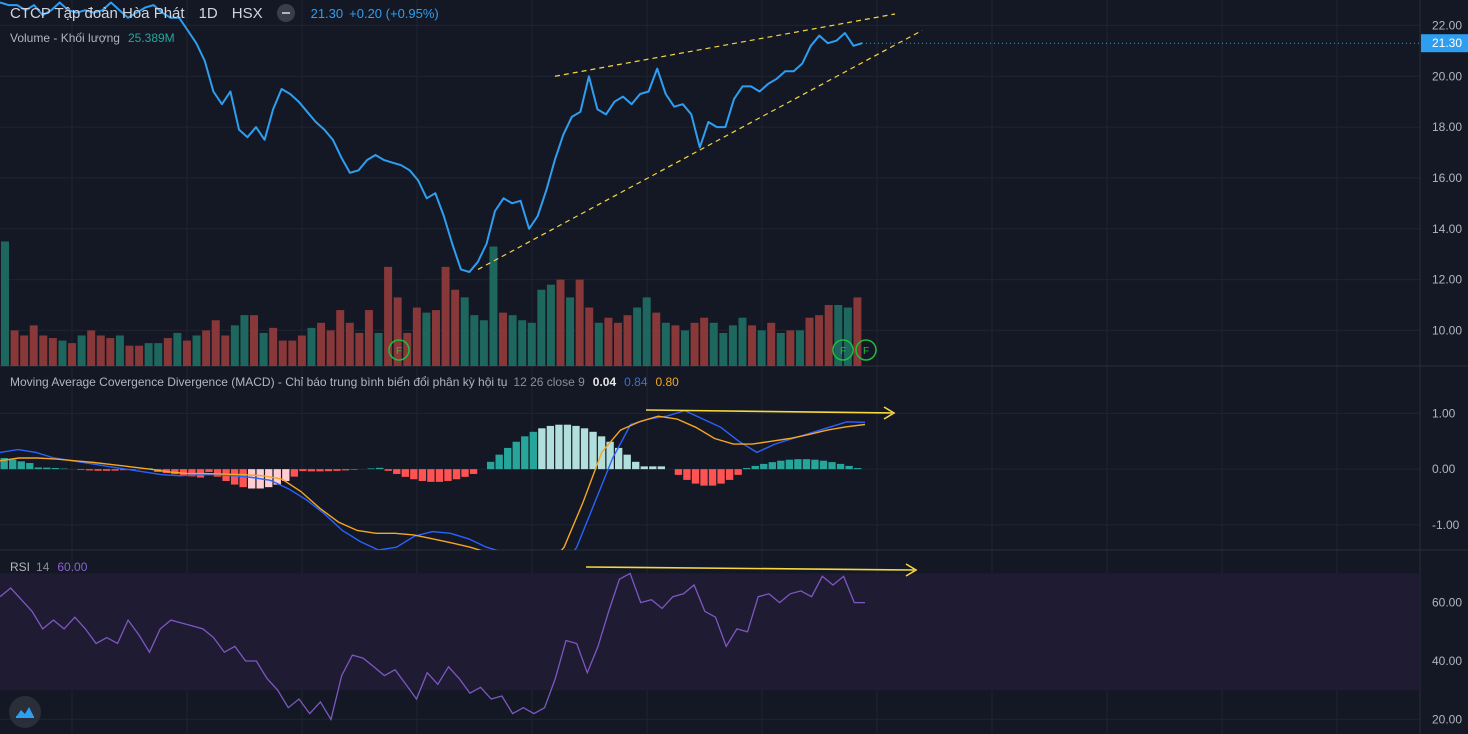  I want to click on axis-tick-label: 1.00, so click(1444, 413).